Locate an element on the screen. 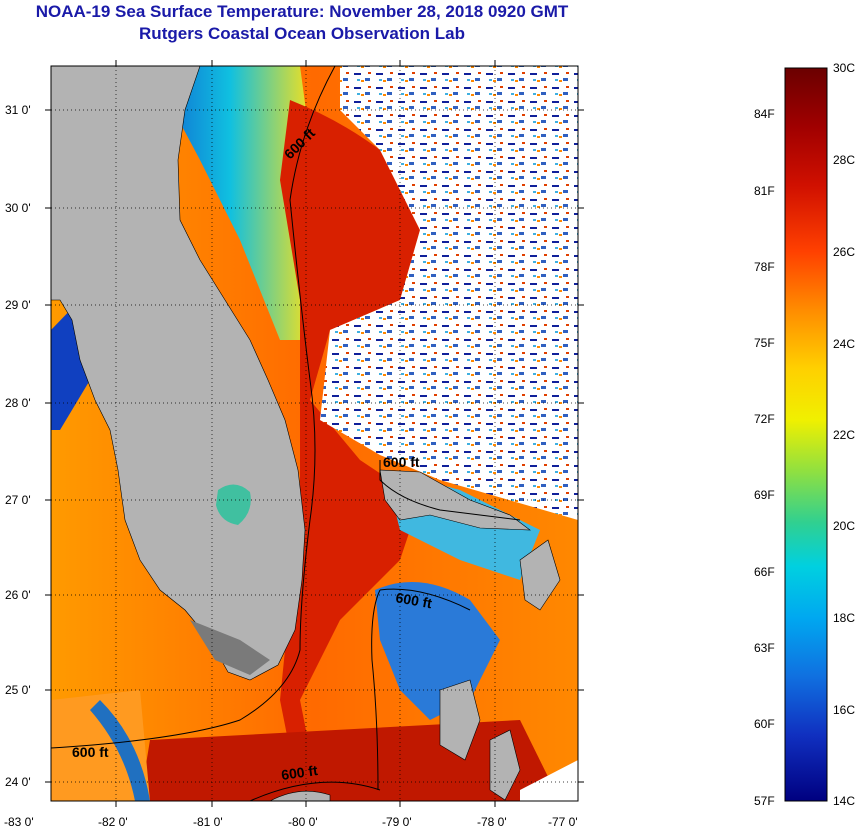  celsius-label: 24C is located at coordinates (844, 344).